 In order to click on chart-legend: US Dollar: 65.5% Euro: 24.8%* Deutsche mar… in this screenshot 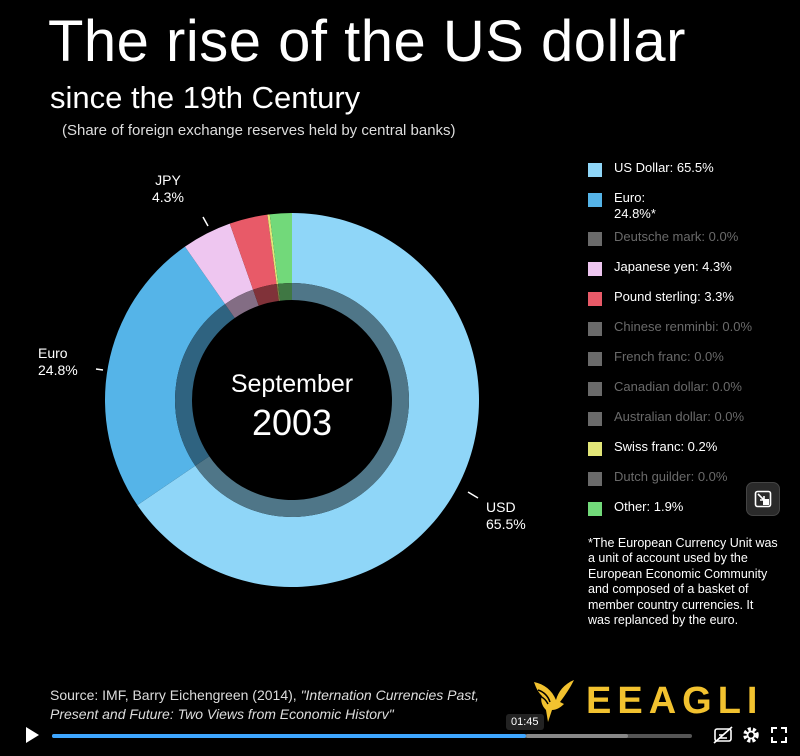, I will do `click(690, 344)`.